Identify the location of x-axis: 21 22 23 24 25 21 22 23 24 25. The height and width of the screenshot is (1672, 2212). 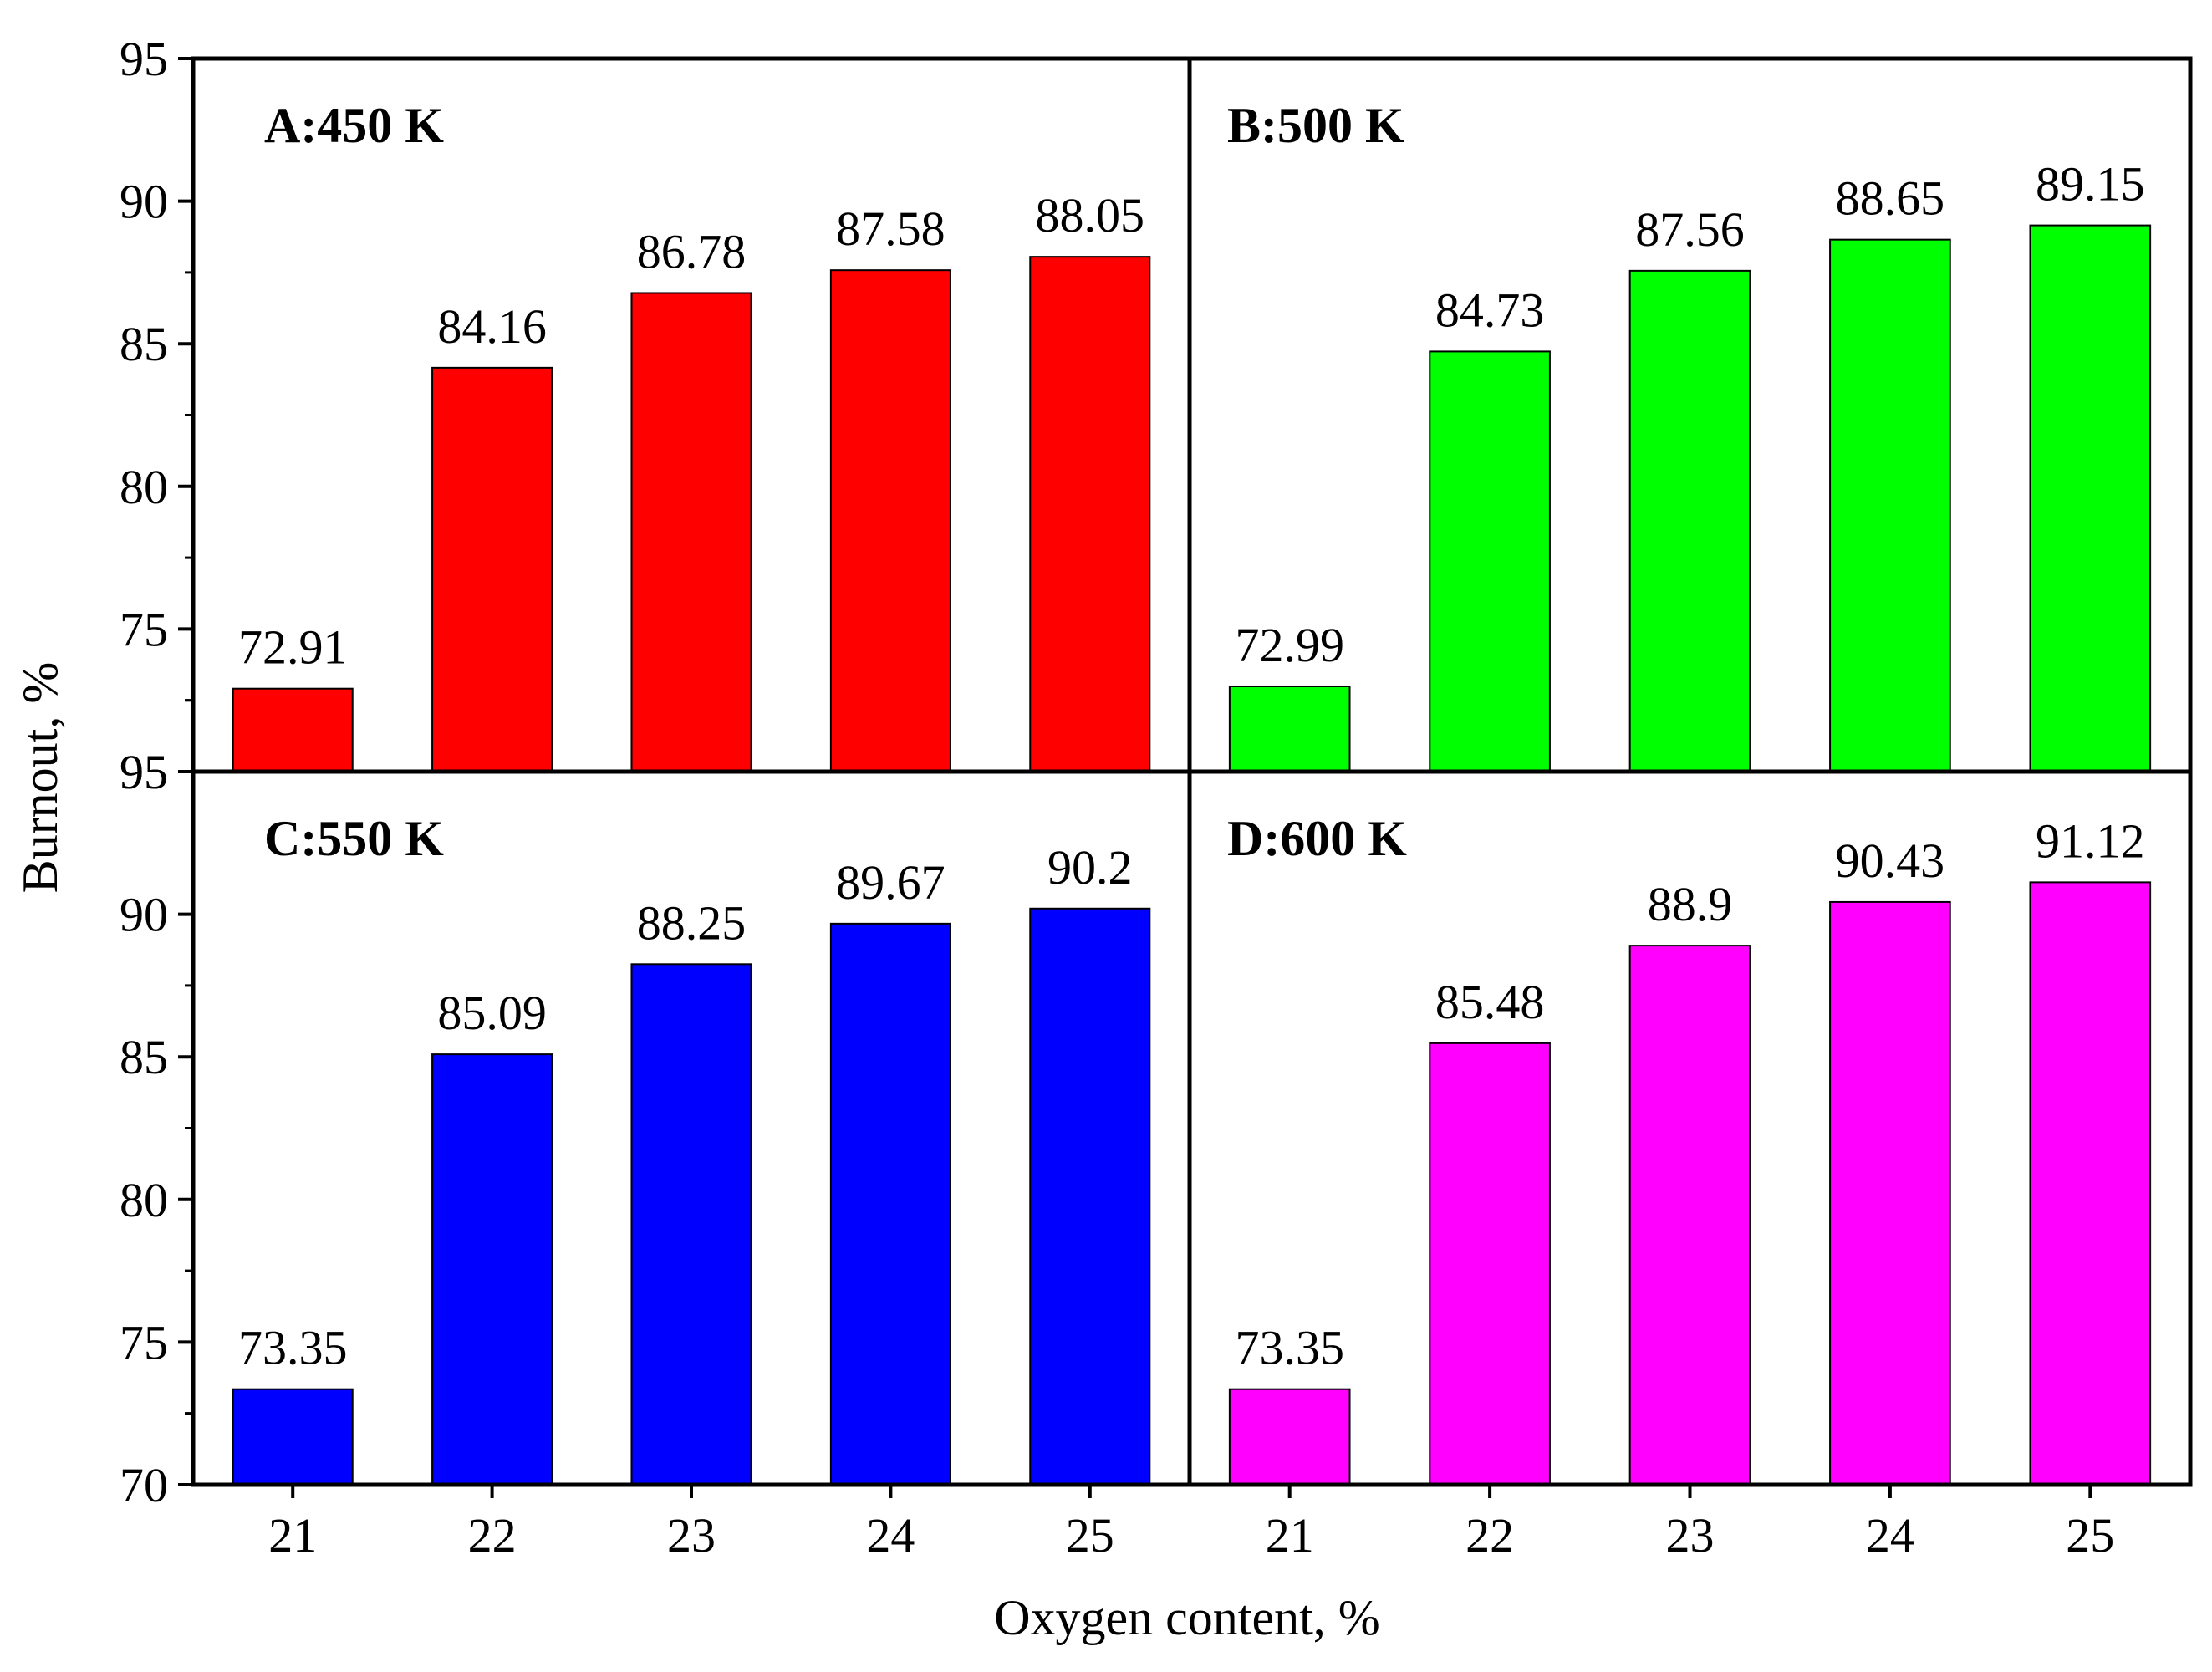
(1191, 1523).